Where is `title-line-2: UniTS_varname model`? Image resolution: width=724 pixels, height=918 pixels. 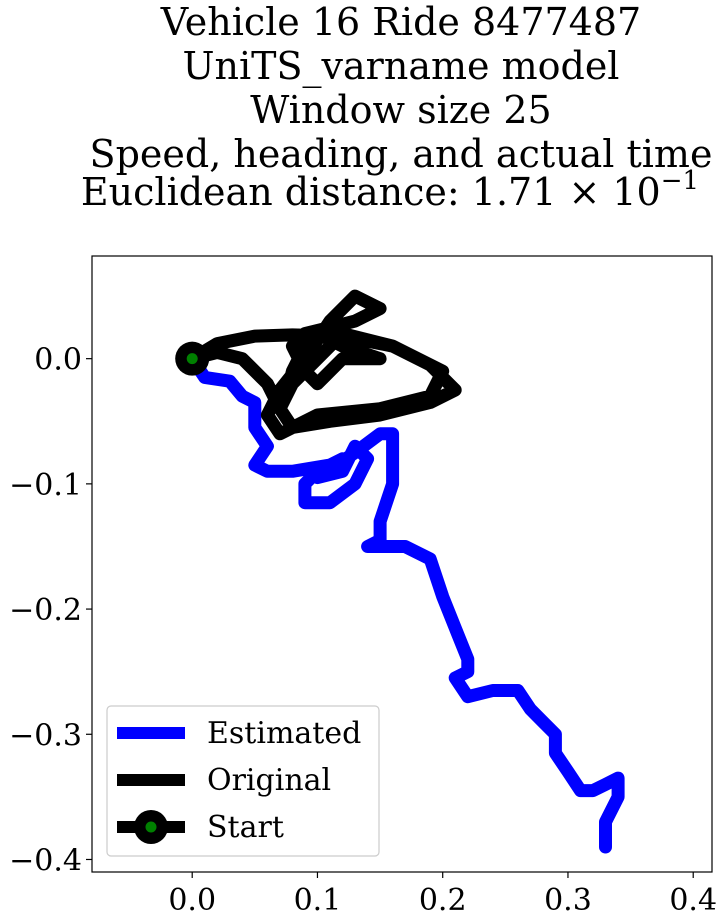 title-line-2: UniTS_varname model is located at coordinates (401, 66).